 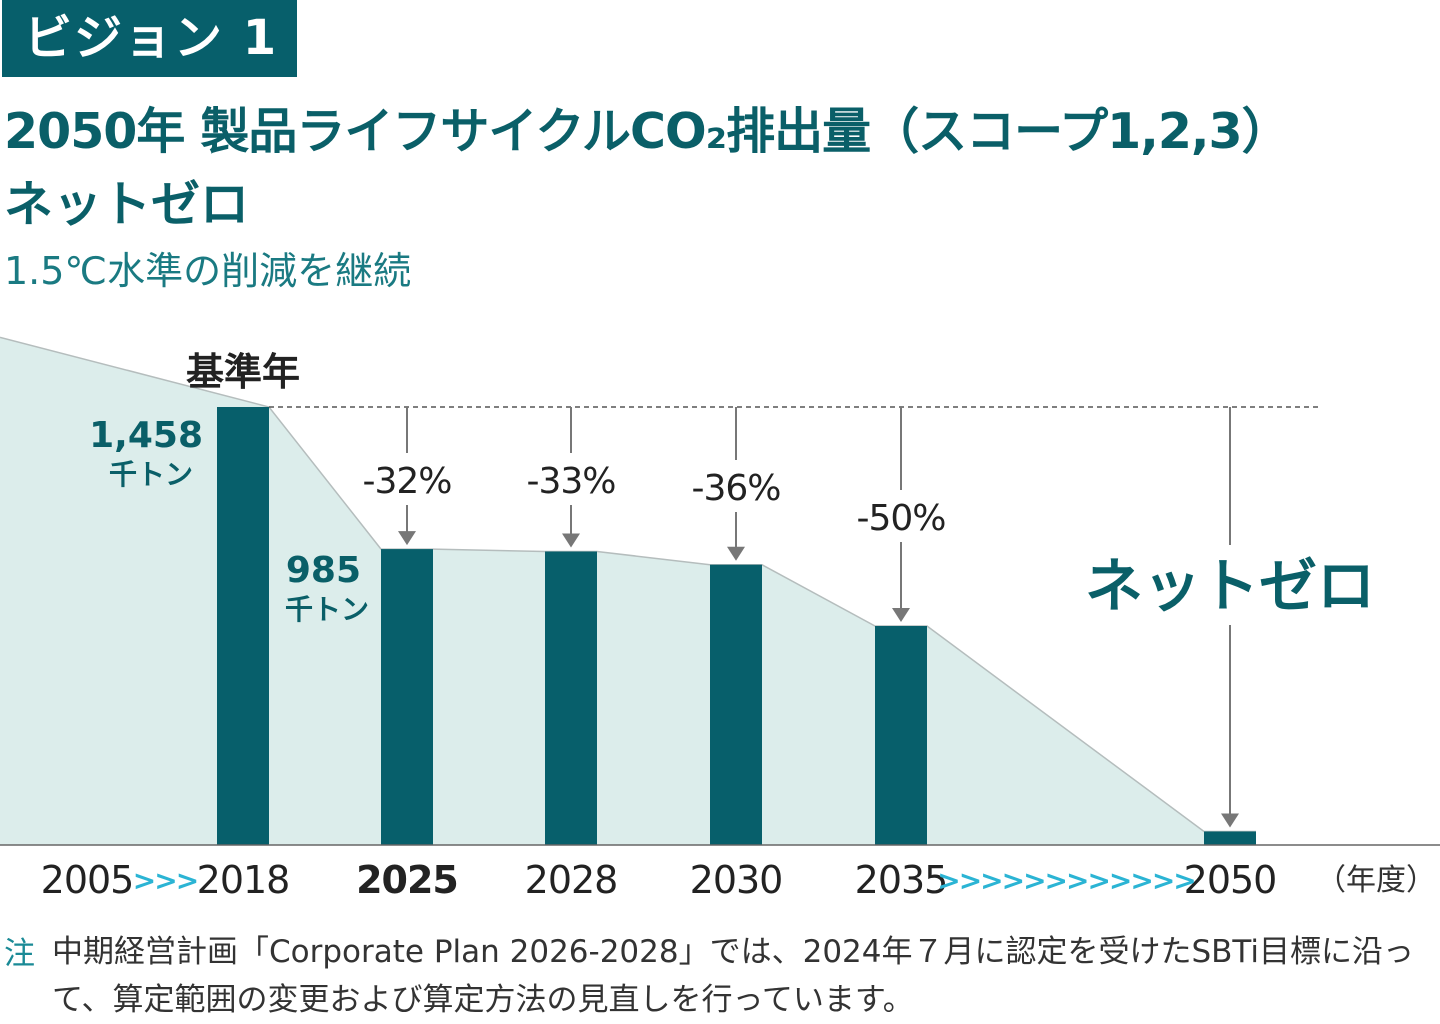 I want to click on note-mark: 注, so click(x=19, y=954).